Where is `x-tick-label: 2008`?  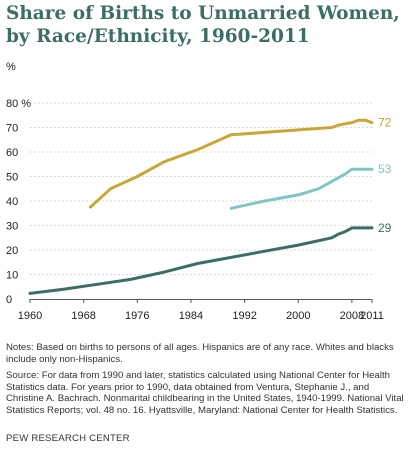 x-tick-label: 2008 is located at coordinates (352, 316).